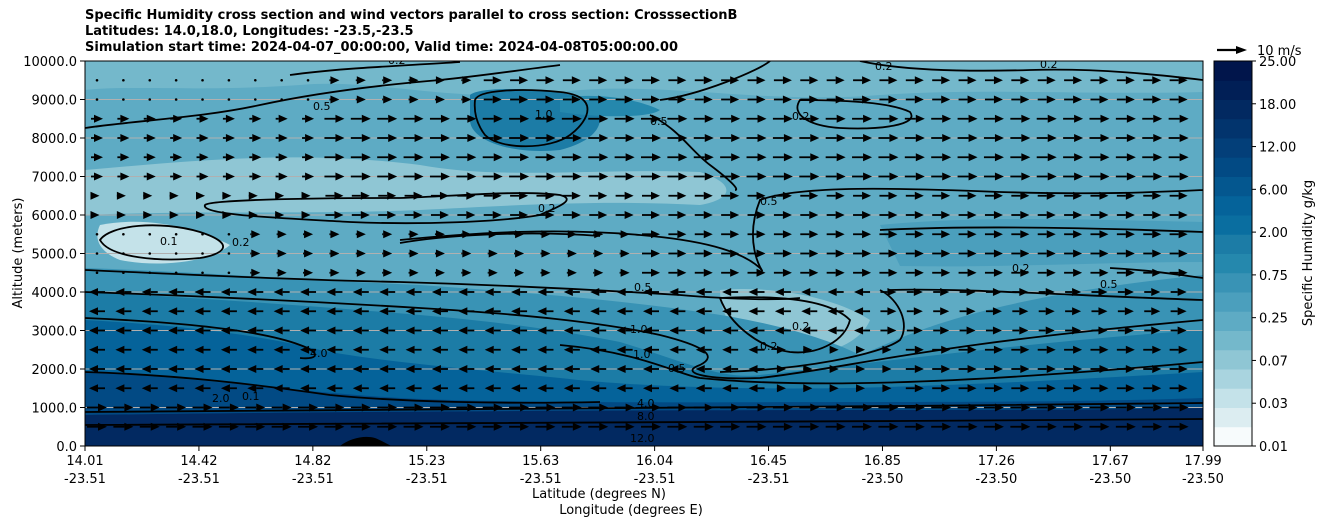  What do you see at coordinates (1279, 51) in the screenshot?
I see `wind-key-label: 10 m/s` at bounding box center [1279, 51].